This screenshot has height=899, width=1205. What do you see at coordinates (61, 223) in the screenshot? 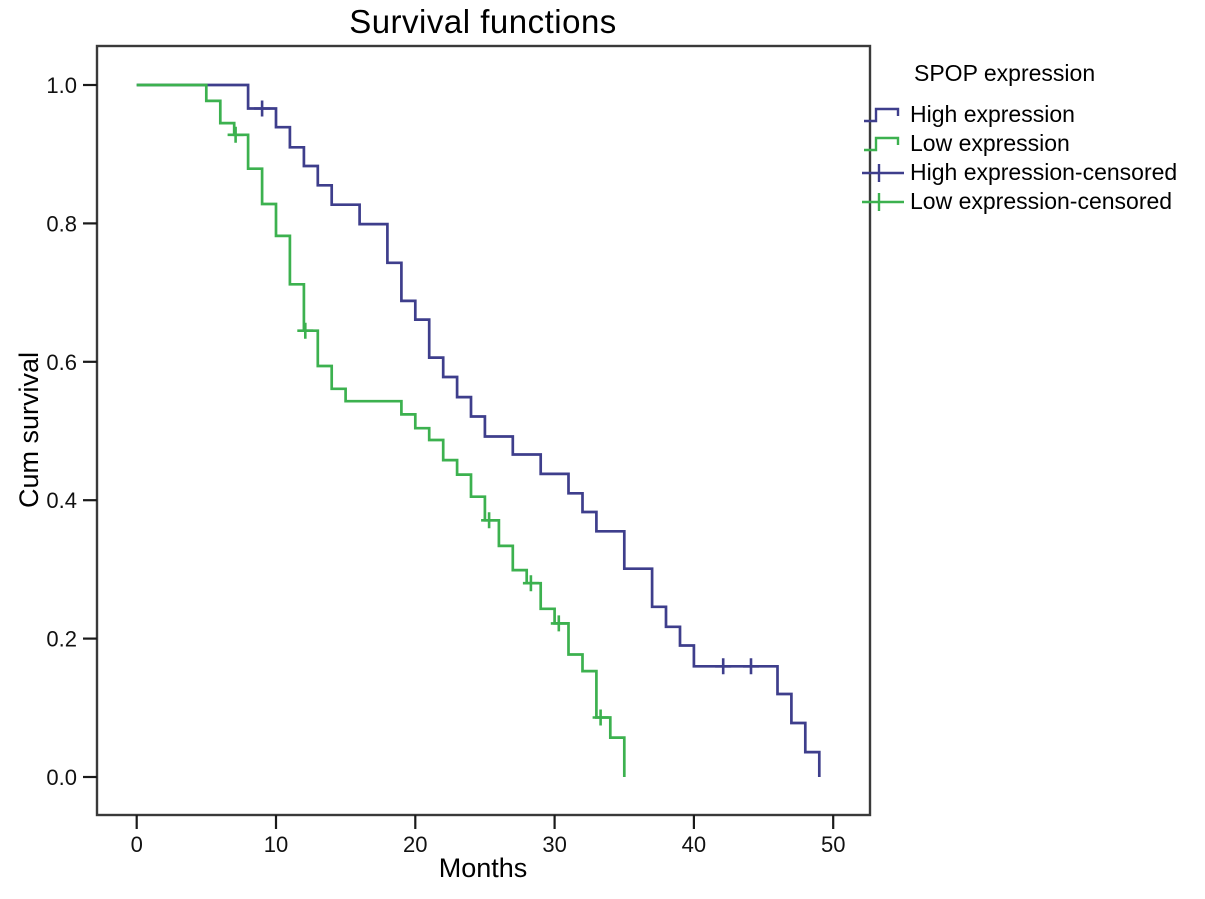
I see `y-tick-label: 0.8` at bounding box center [61, 223].